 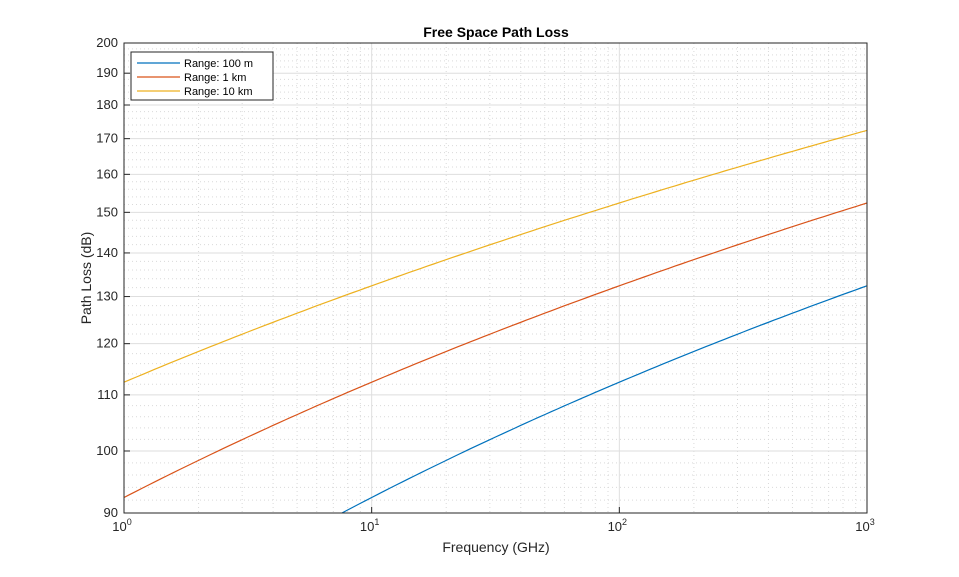 I want to click on y-tick-label: 190, so click(x=107, y=72).